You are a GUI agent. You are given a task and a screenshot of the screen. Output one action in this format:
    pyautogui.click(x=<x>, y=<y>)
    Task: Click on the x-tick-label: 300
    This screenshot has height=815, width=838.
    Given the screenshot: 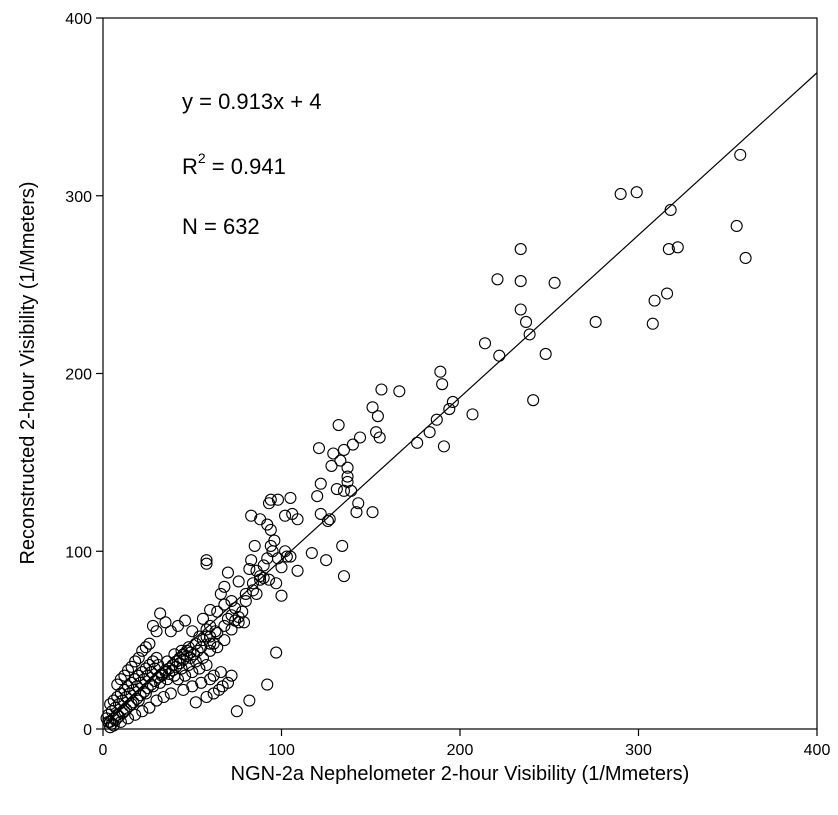 What is the action you would take?
    pyautogui.click(x=638, y=750)
    